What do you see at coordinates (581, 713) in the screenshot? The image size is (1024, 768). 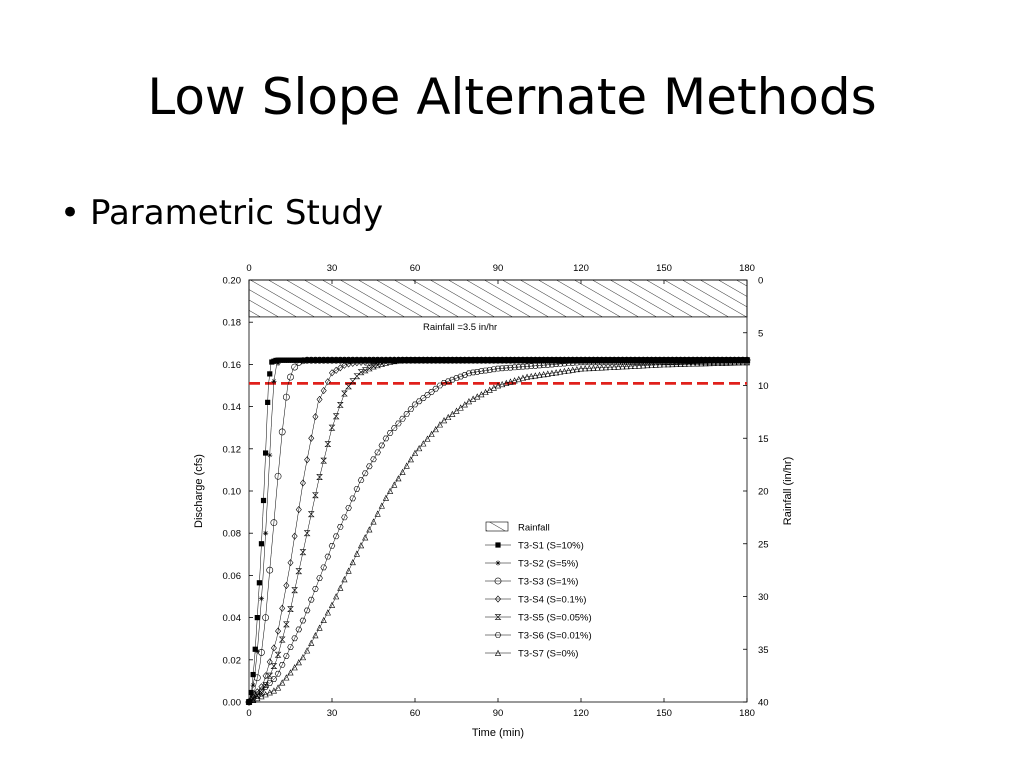 I see `x-tick-label: 120` at bounding box center [581, 713].